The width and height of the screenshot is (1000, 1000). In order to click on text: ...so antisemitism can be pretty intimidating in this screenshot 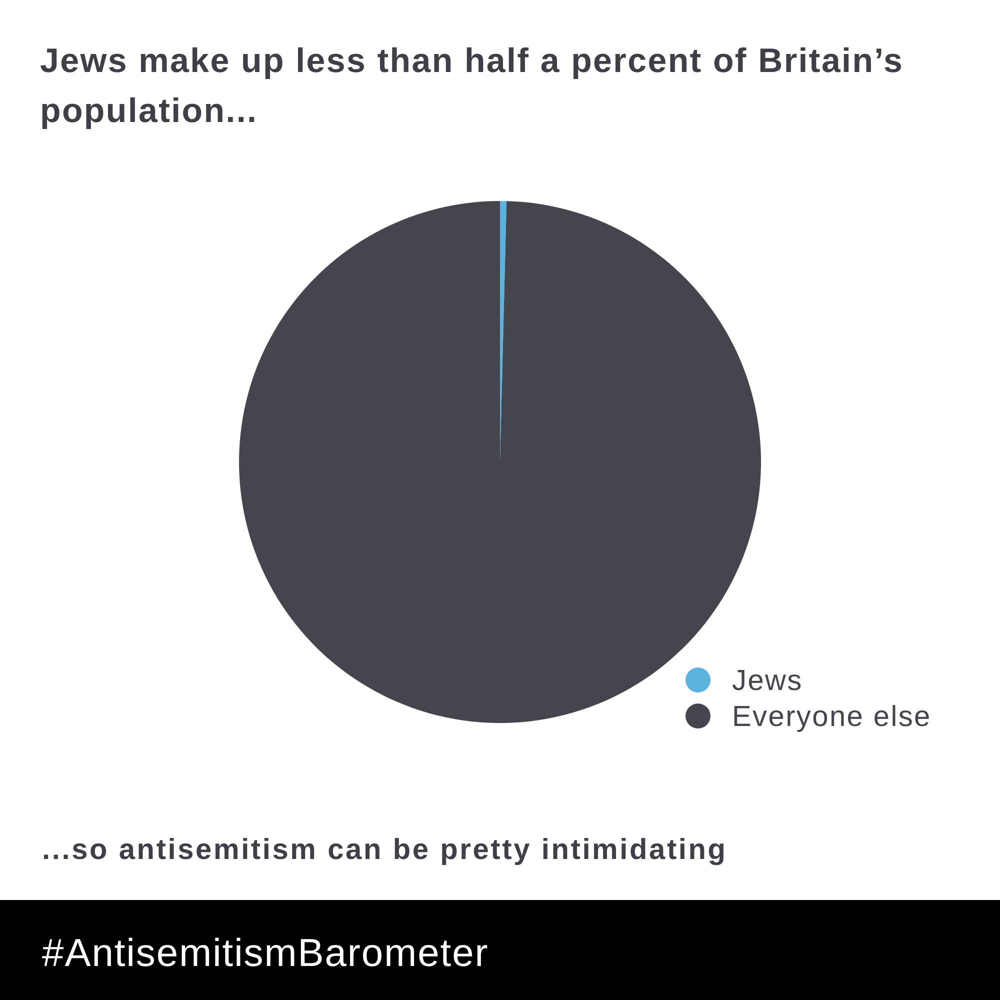, I will do `click(385, 850)`.